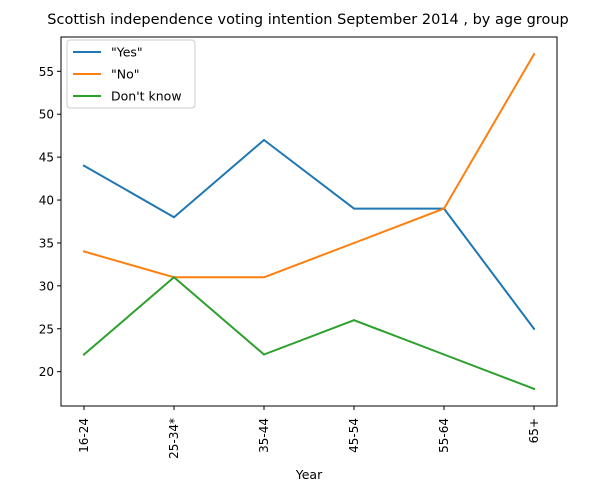 This screenshot has width=616, height=492. What do you see at coordinates (444, 435) in the screenshot?
I see `x-tick-label: 55-64` at bounding box center [444, 435].